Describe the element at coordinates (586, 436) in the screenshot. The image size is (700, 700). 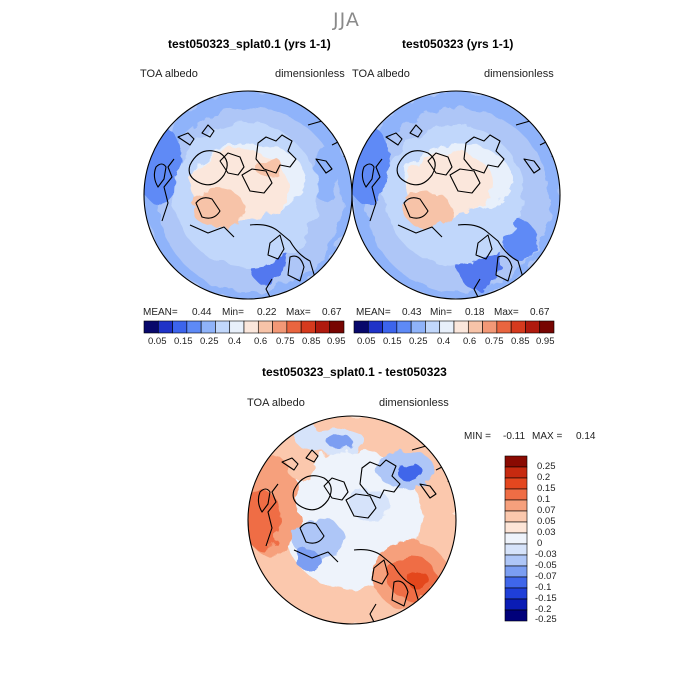
I see `difference-max-value: 0.14` at that location.